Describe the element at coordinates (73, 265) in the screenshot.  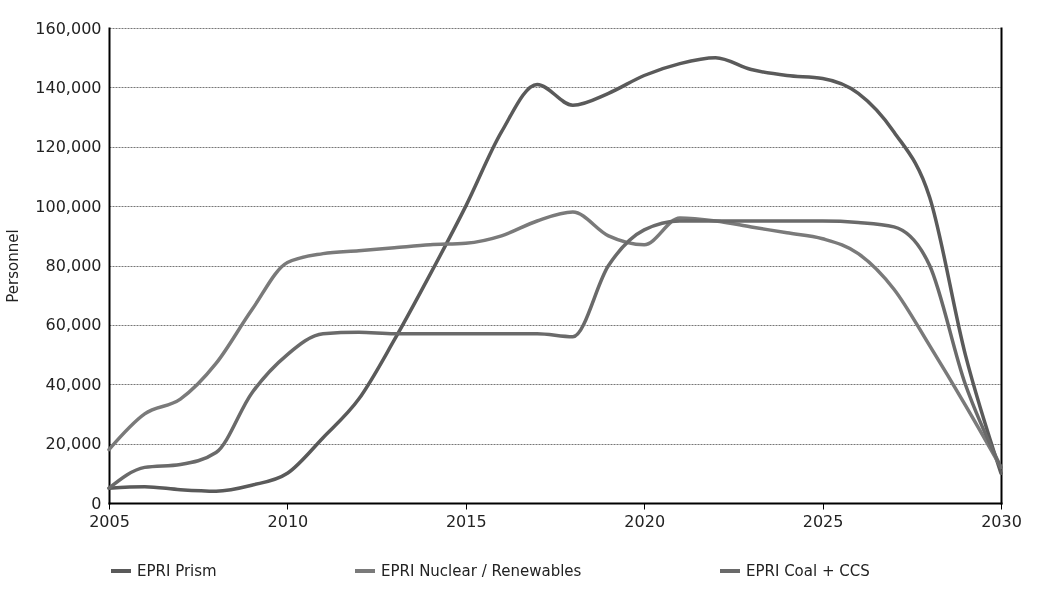
I see `y-tick-label: 80,000` at that location.